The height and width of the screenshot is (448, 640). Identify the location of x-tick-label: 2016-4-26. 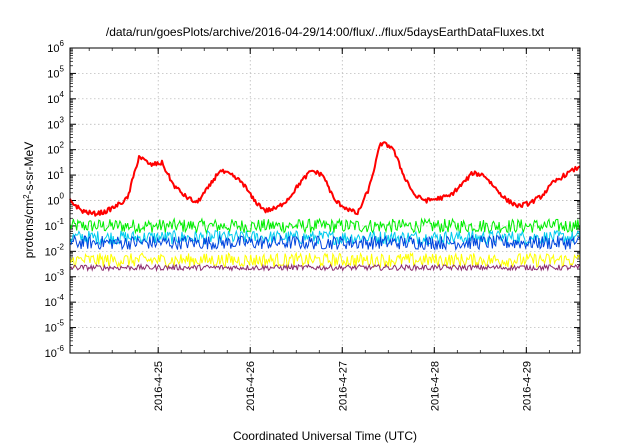
(251, 386).